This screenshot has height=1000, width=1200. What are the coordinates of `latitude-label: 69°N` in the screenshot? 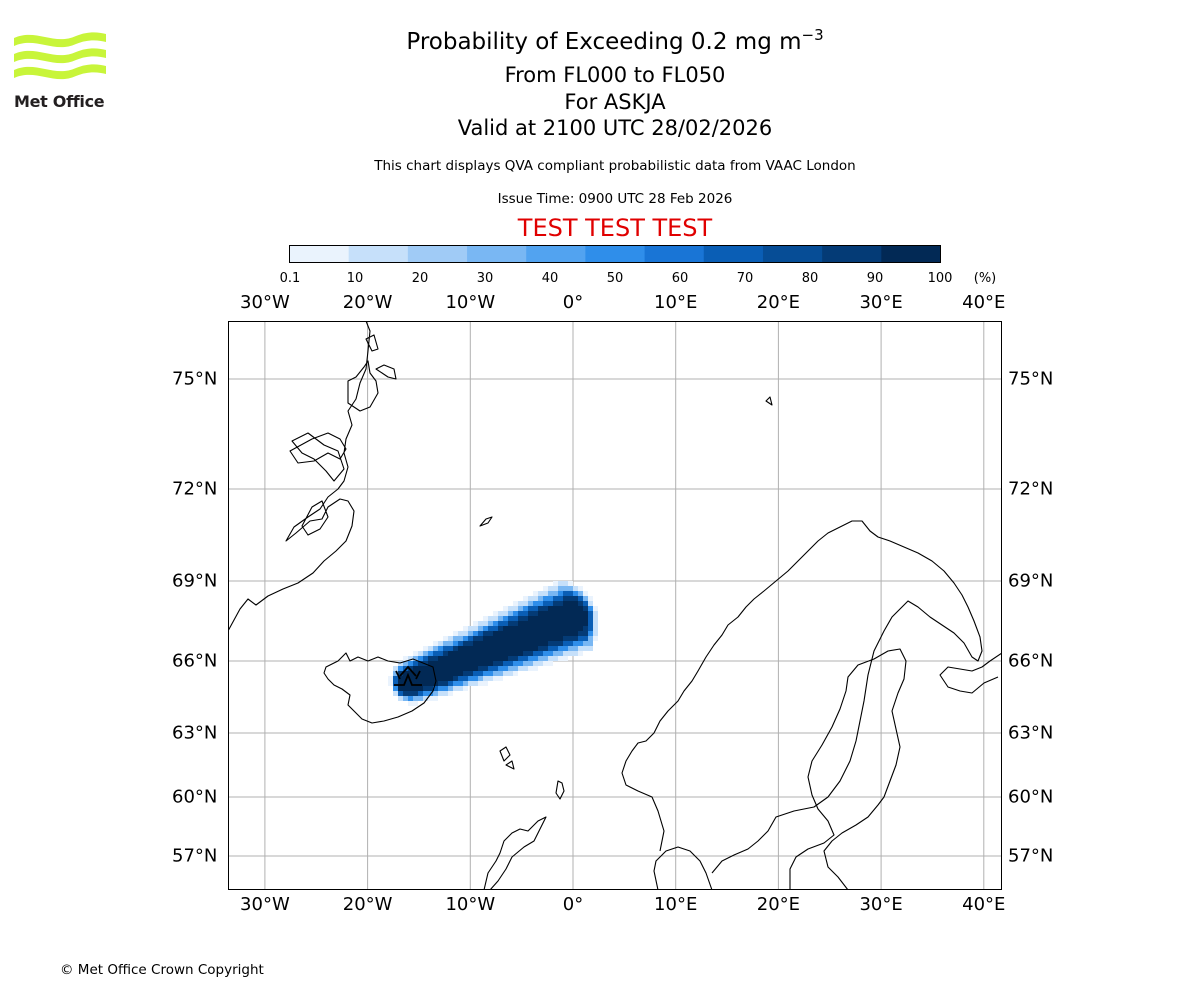 It's located at (195, 581).